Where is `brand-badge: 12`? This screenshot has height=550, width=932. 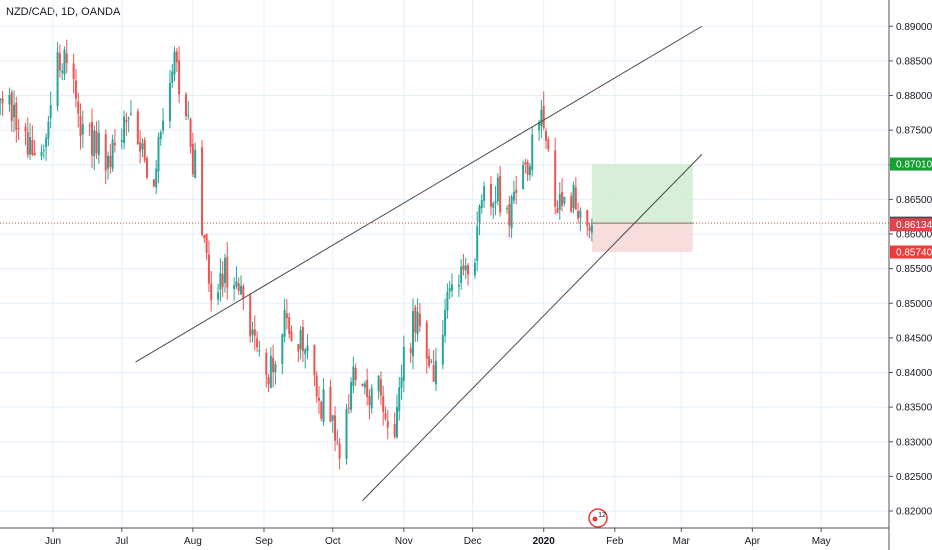
brand-badge: 12 is located at coordinates (598, 518).